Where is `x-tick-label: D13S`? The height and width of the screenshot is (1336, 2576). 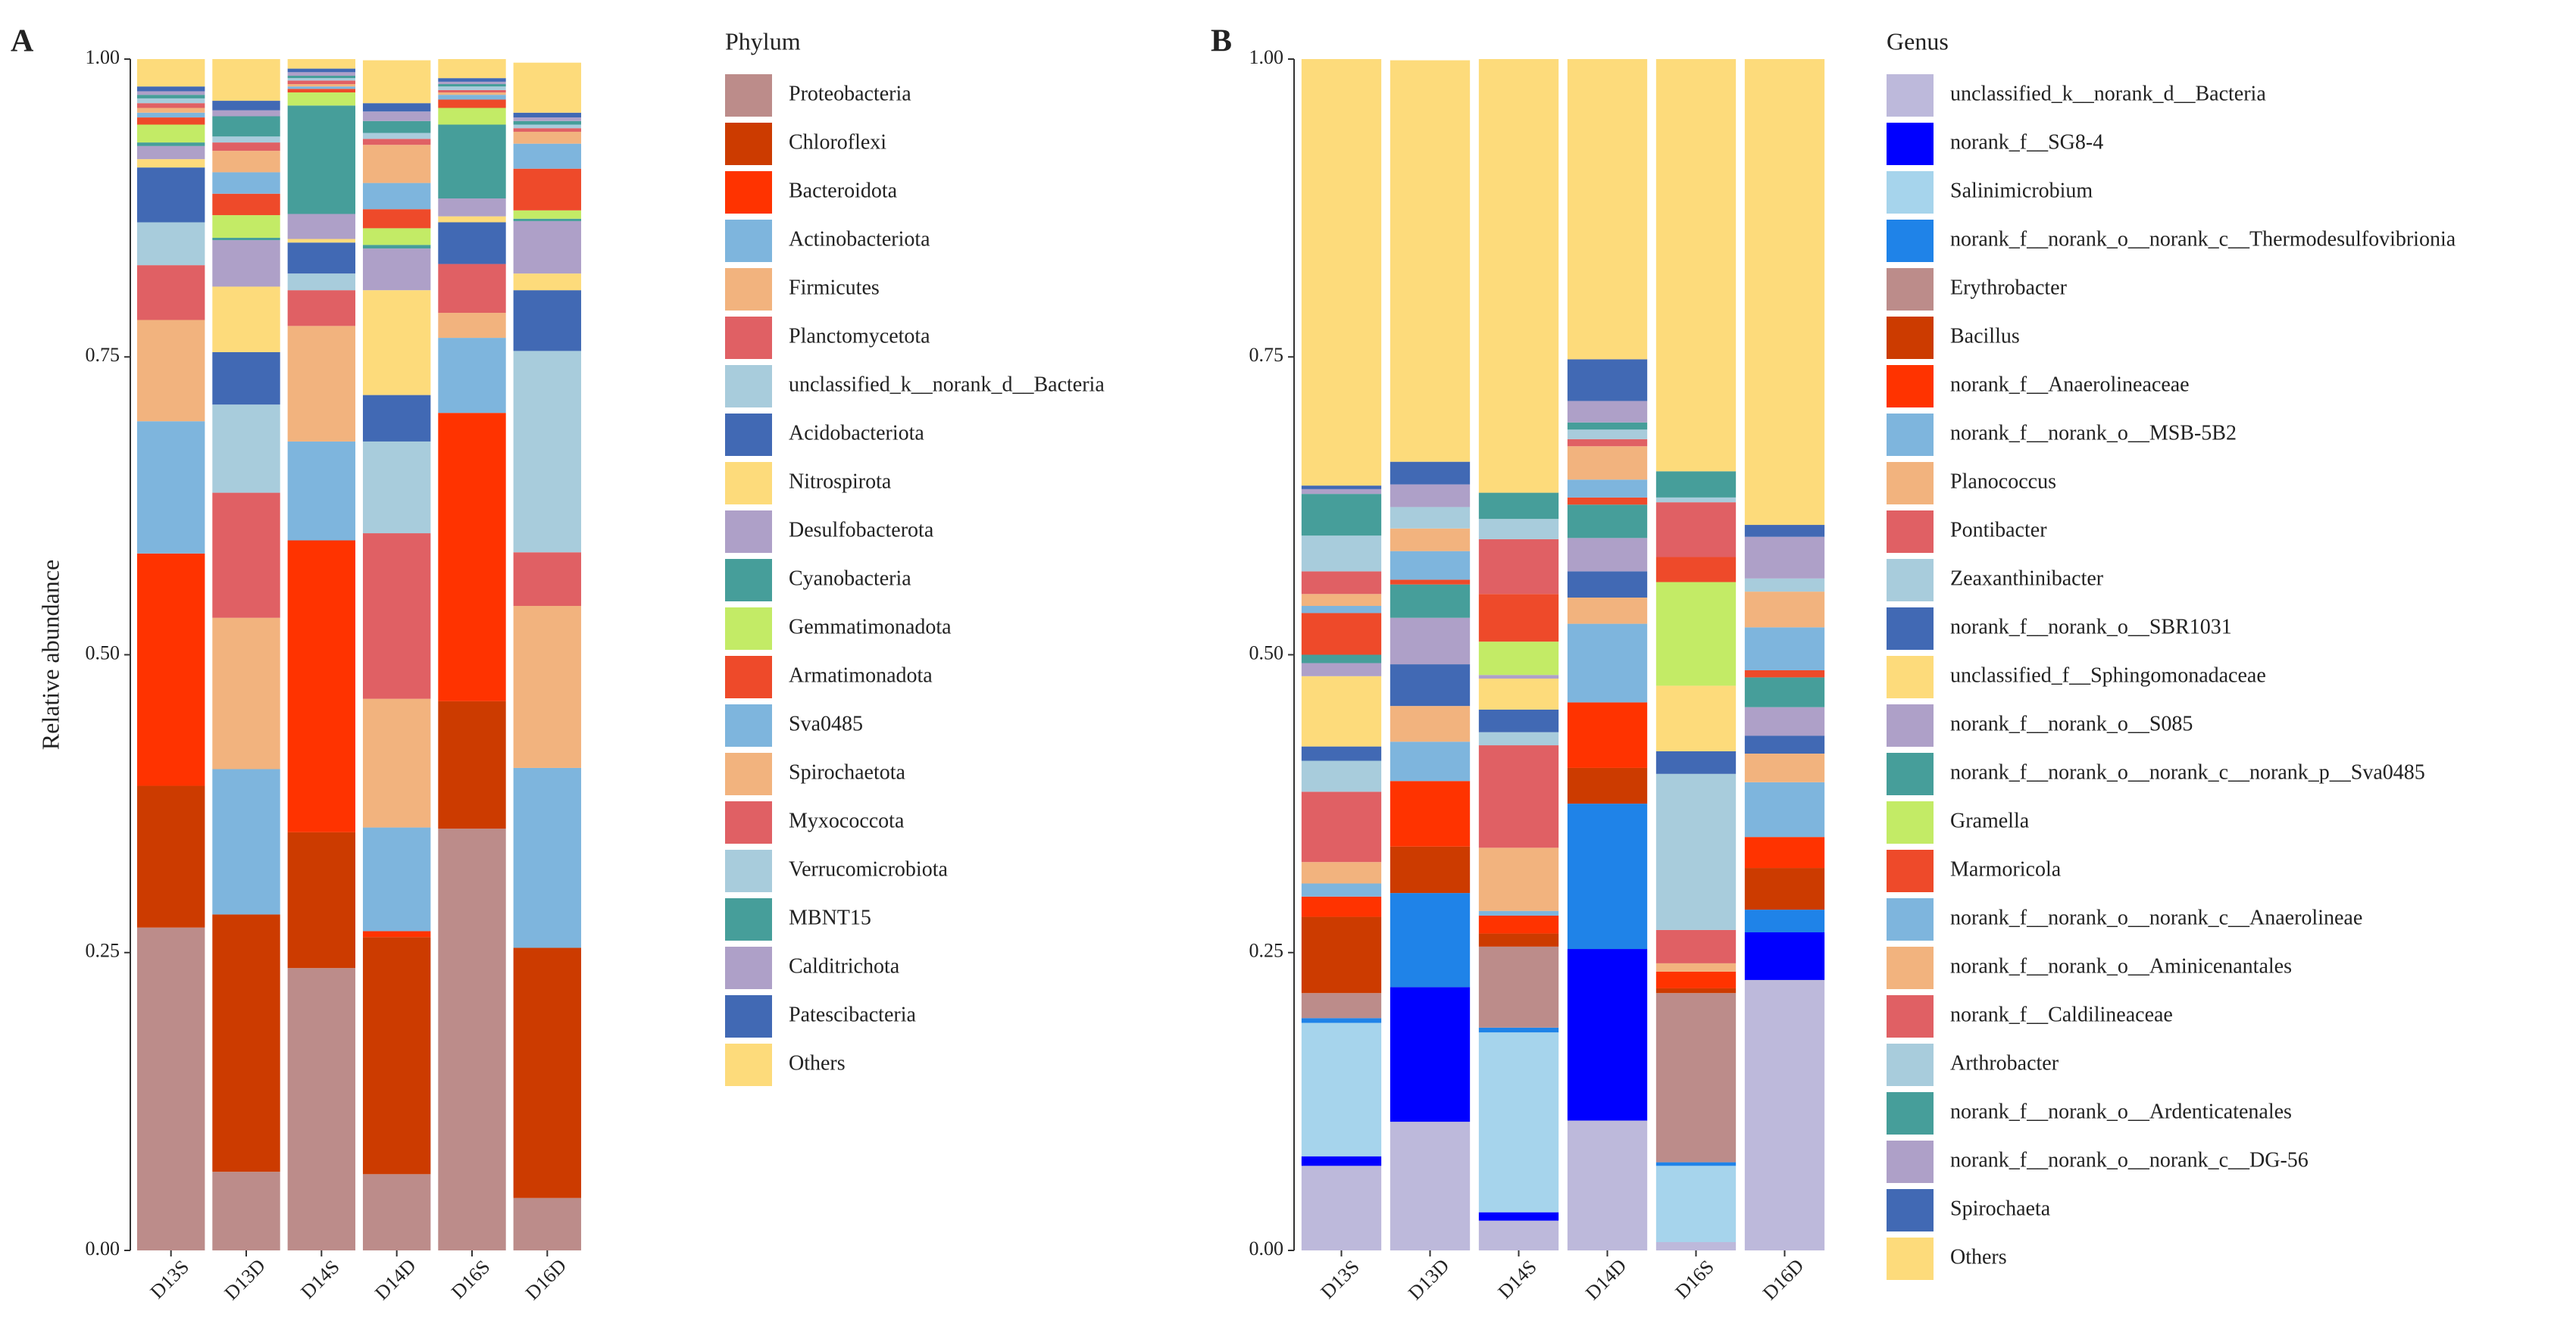
x-tick-label: D13S is located at coordinates (1340, 1279).